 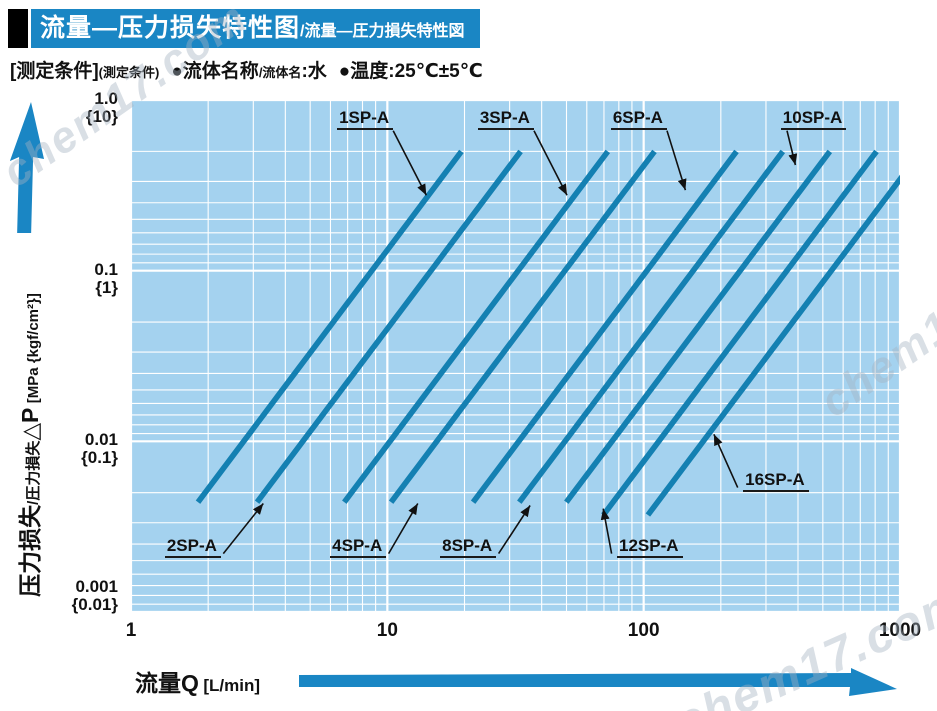 I want to click on conditions-bracket-sub: (測定条件), so click(x=129, y=72).